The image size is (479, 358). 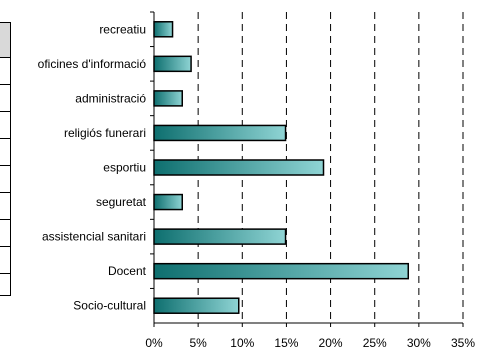 I want to click on x-tick-label: 35%, so click(x=463, y=343).